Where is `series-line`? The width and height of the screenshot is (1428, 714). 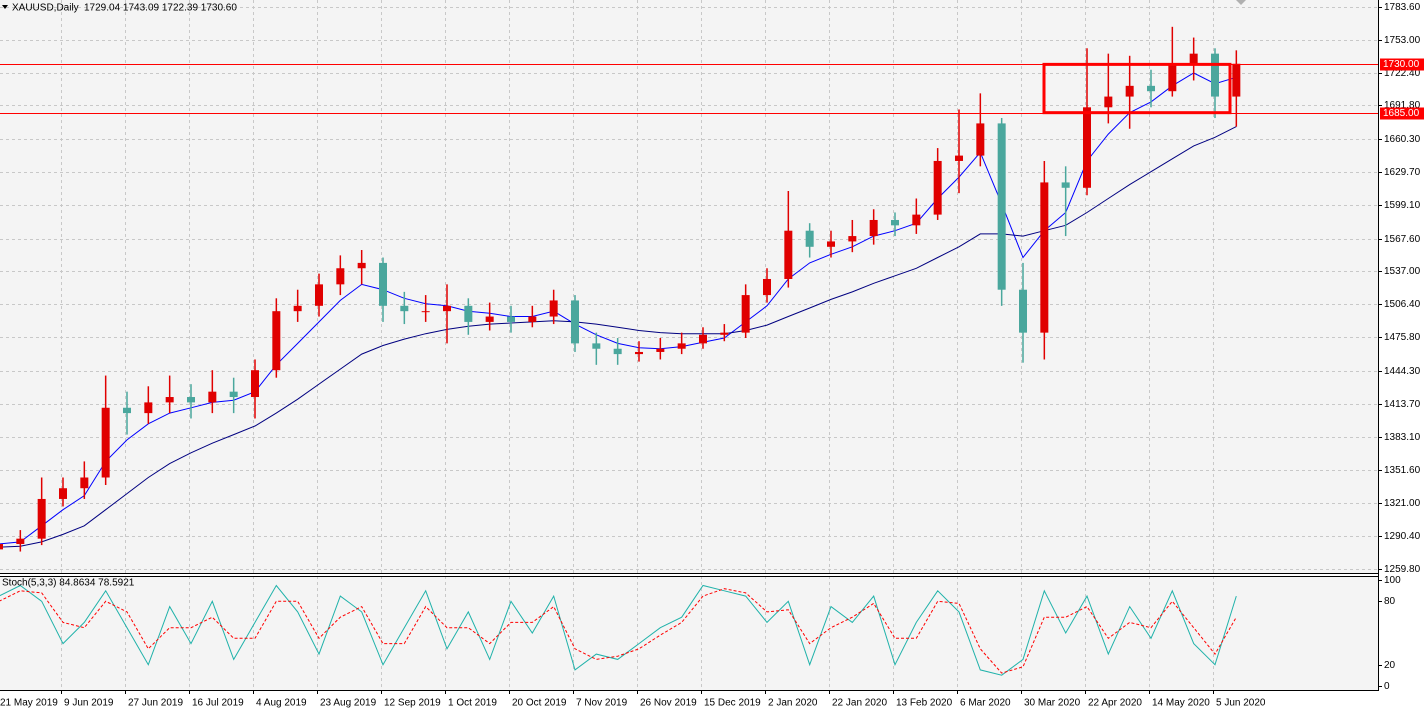
series-line is located at coordinates (618, 630).